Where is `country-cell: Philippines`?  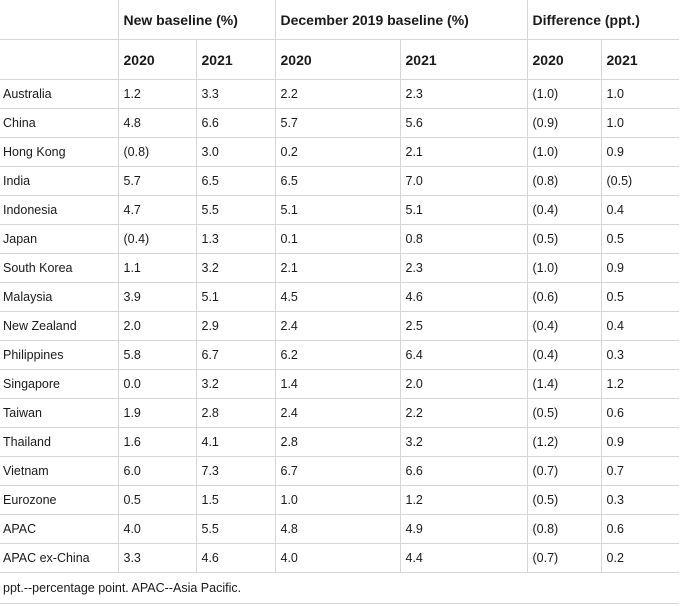
country-cell: Philippines is located at coordinates (59, 355).